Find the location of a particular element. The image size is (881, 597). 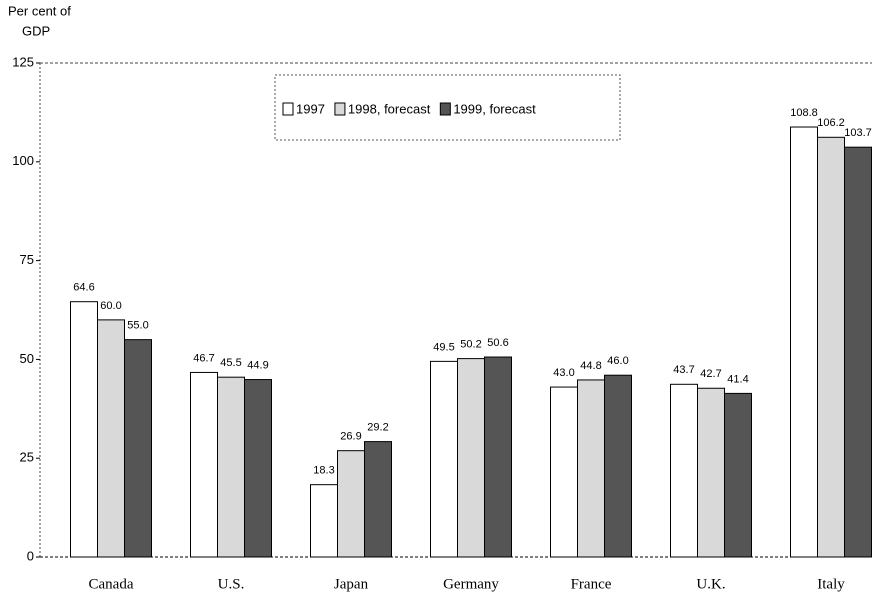

value-label: 43.7 is located at coordinates (683, 370).